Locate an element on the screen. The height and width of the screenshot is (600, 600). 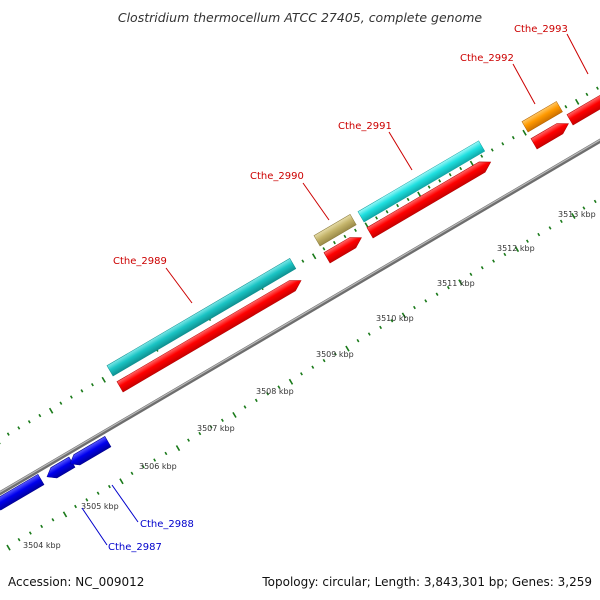
scale-label-3509: 3509 kbp is located at coordinates (335, 354).